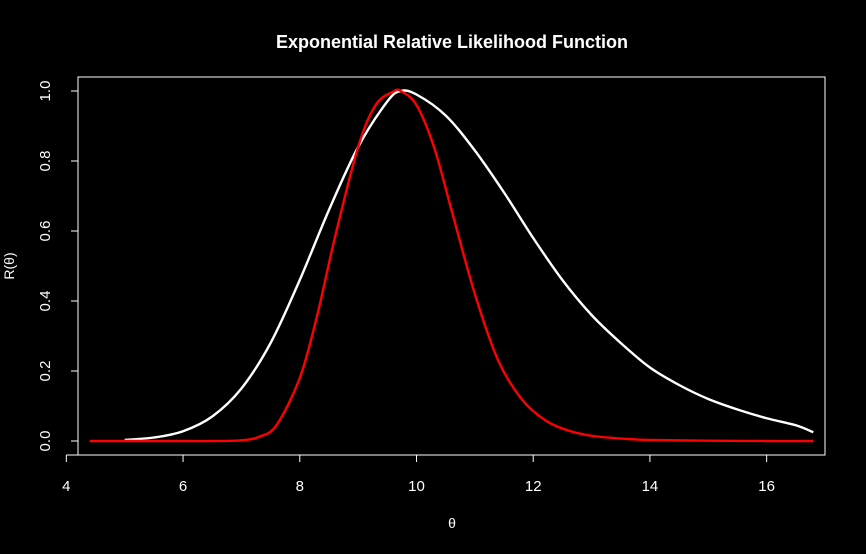 Image resolution: width=866 pixels, height=554 pixels. Describe the element at coordinates (418, 474) in the screenshot. I see `x-axis: 4 6 8 10 12 14 16` at that location.